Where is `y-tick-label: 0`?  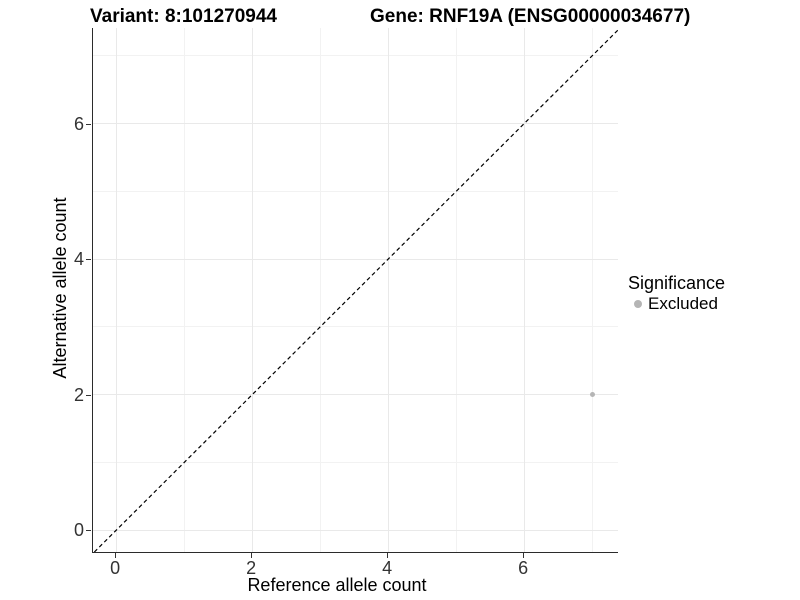 y-tick-label: 0 is located at coordinates (78, 530).